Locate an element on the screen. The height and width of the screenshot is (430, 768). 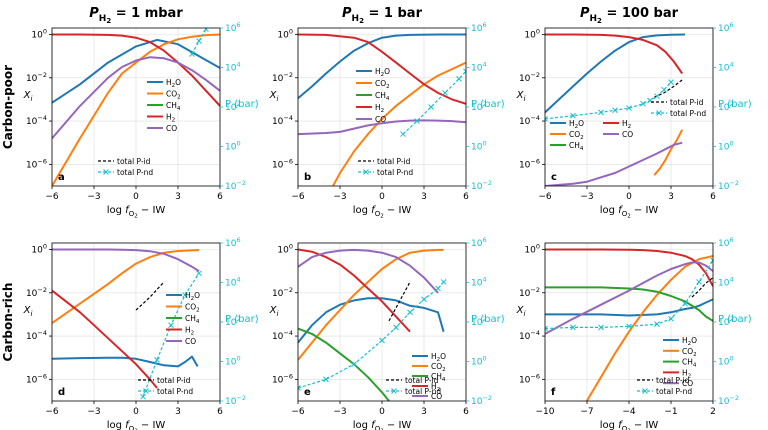
x-tick-label: −6 is located at coordinates (52, 412).